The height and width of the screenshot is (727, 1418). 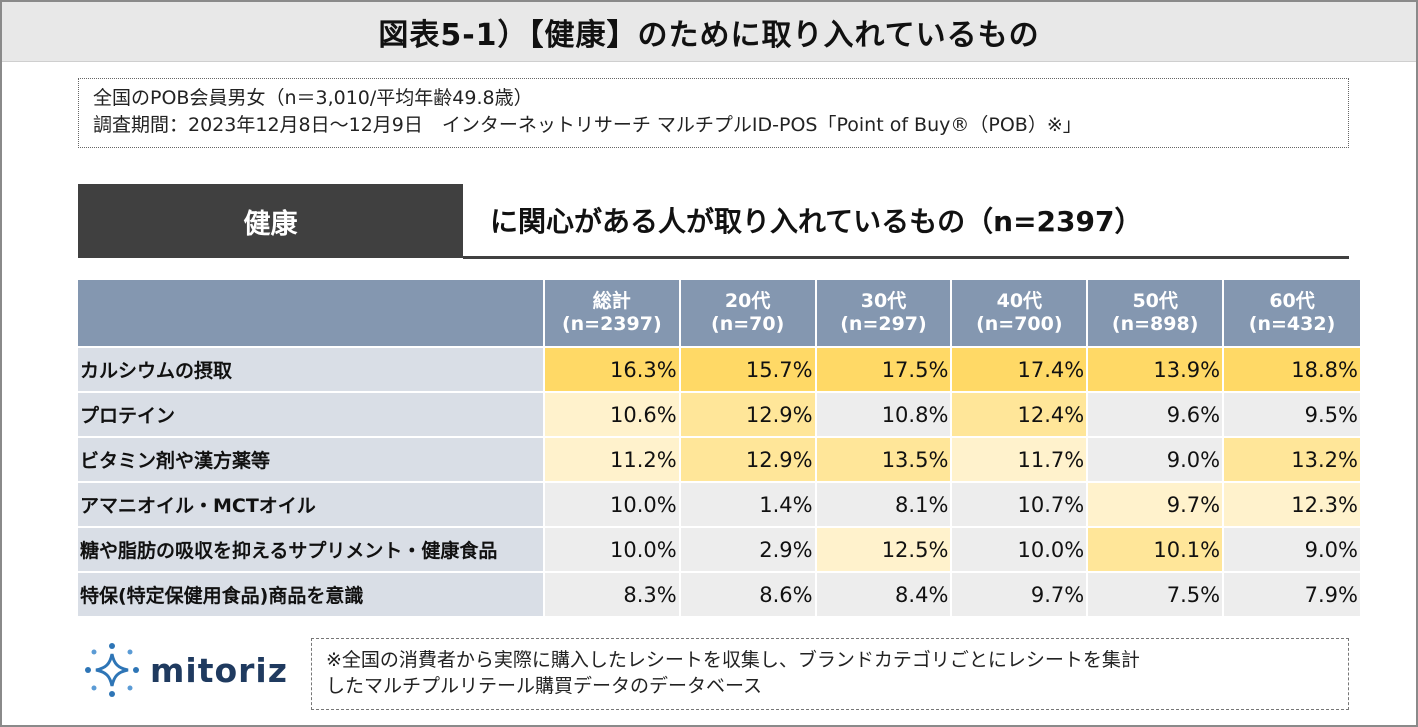 What do you see at coordinates (748, 593) in the screenshot?
I see `value-cell: 8.6%` at bounding box center [748, 593].